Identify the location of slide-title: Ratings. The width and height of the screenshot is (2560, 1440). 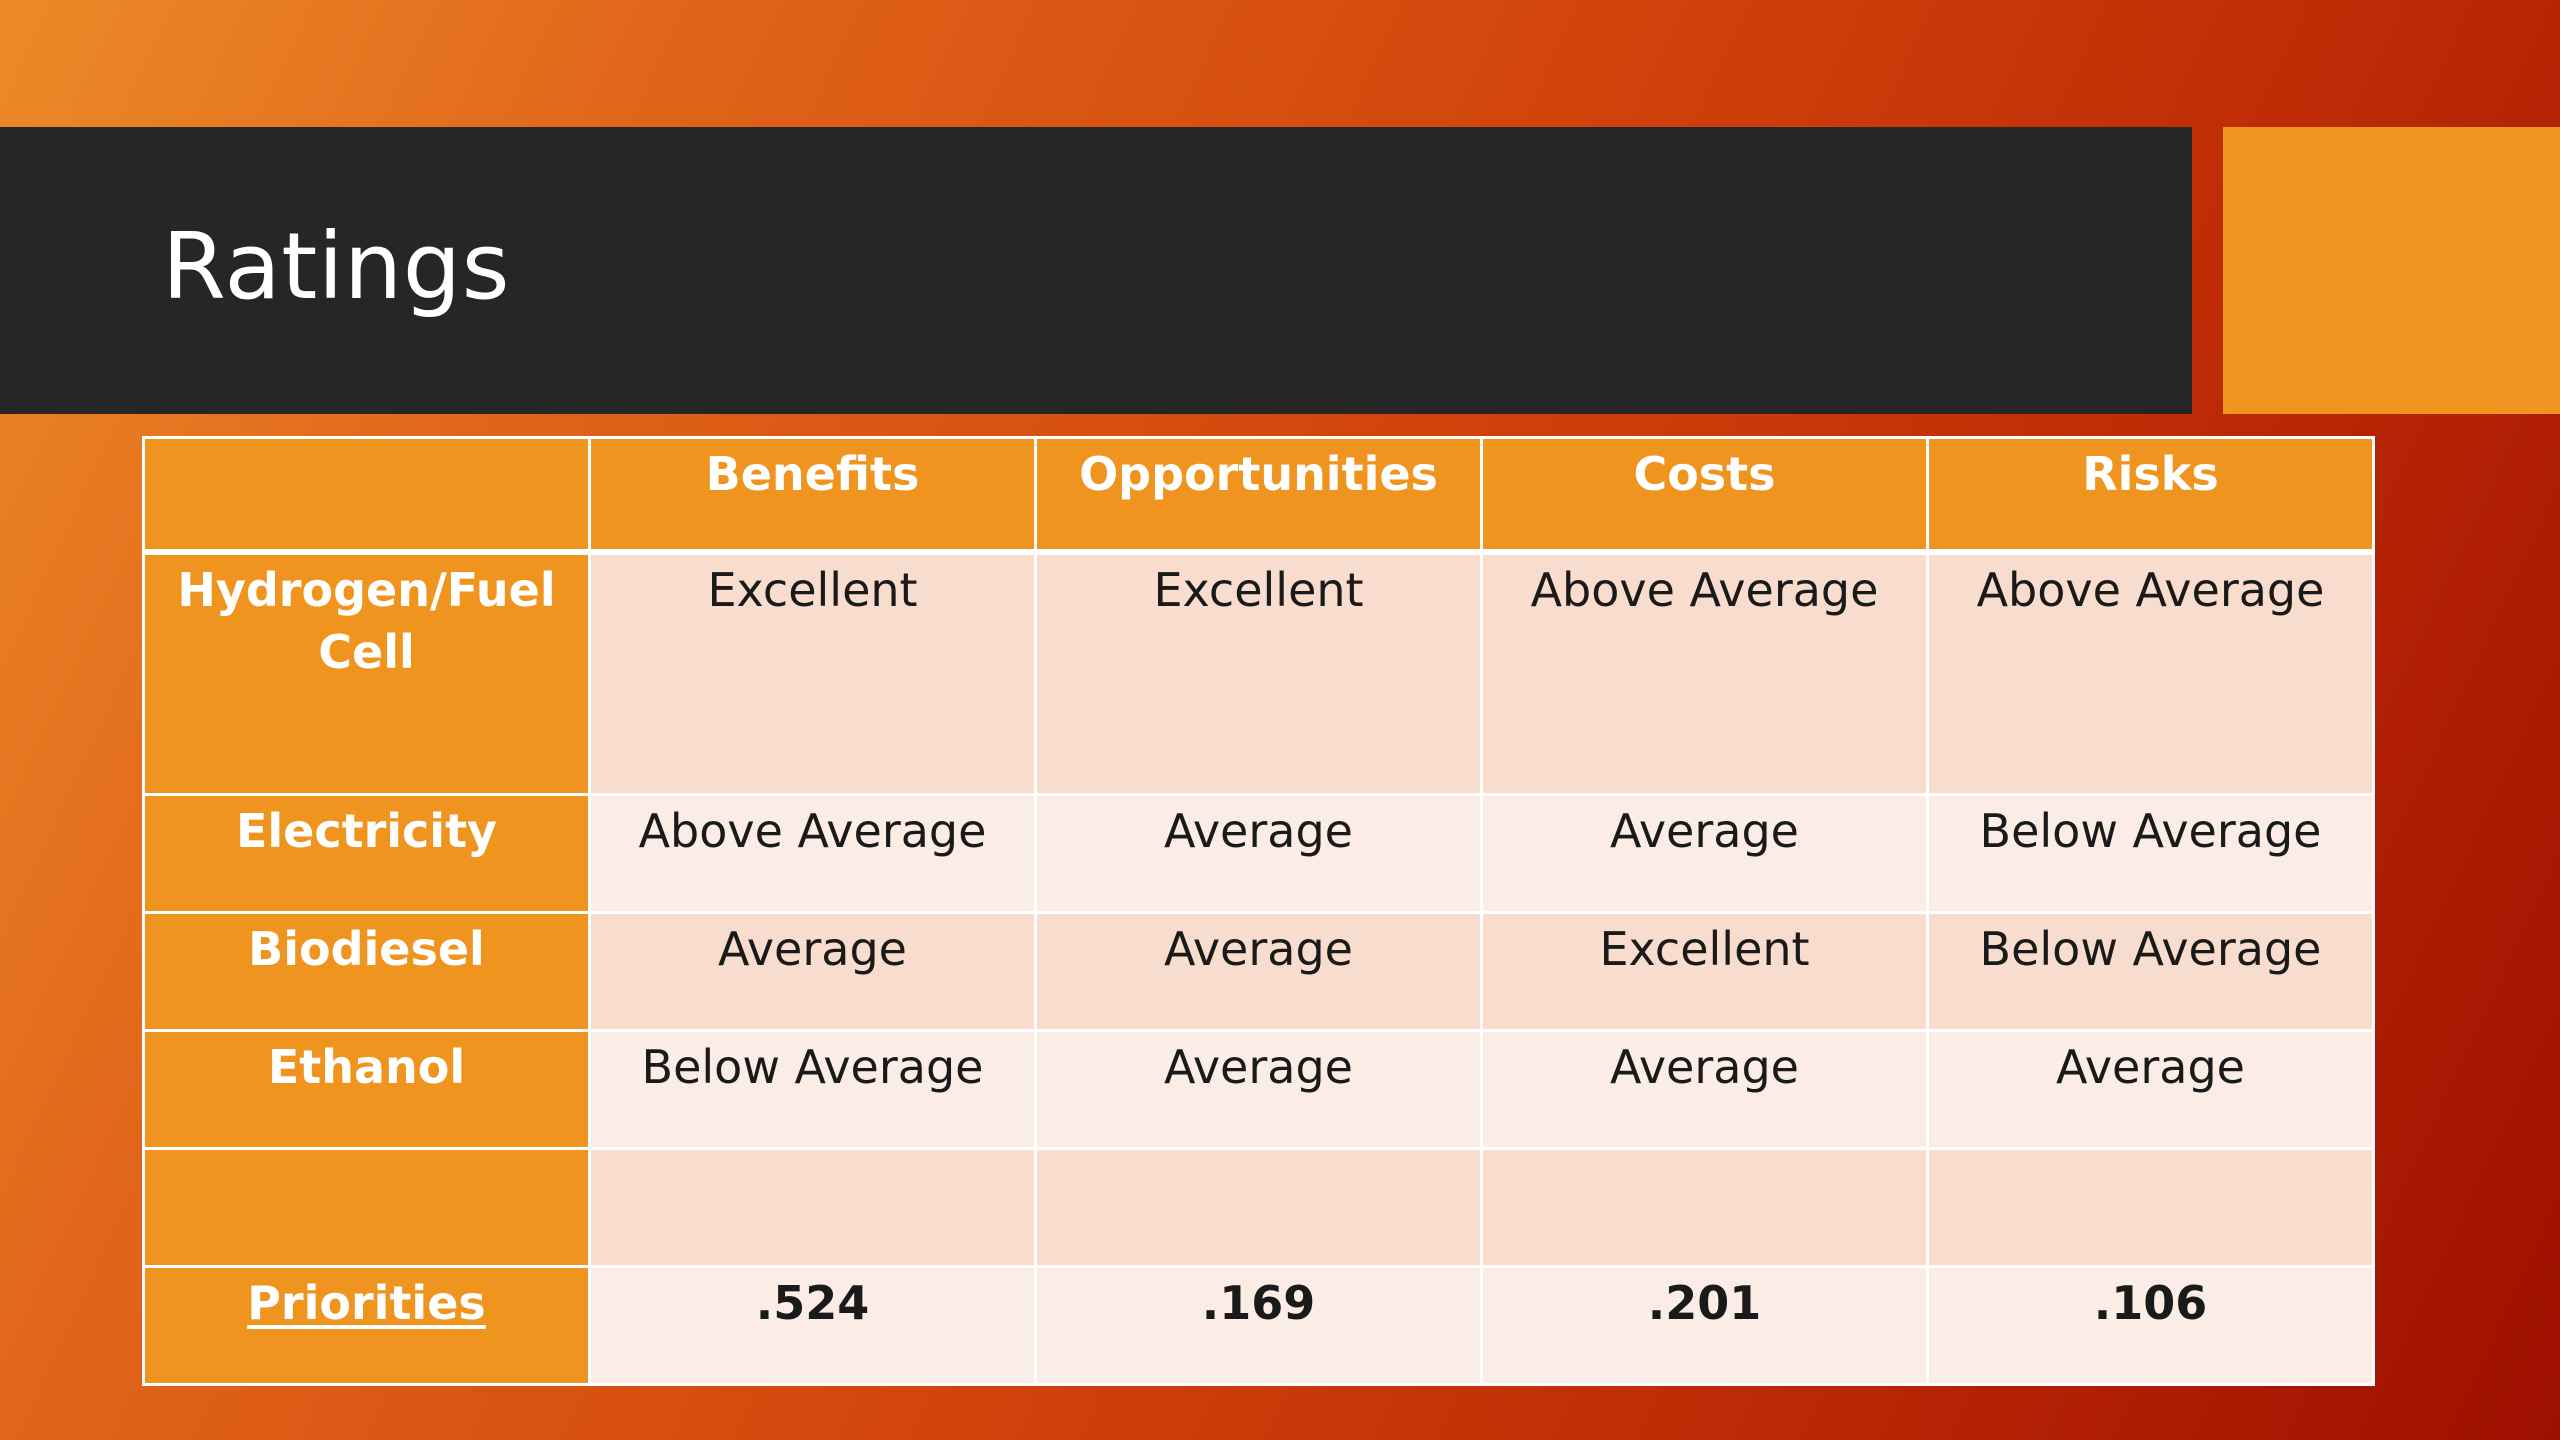
(336, 266).